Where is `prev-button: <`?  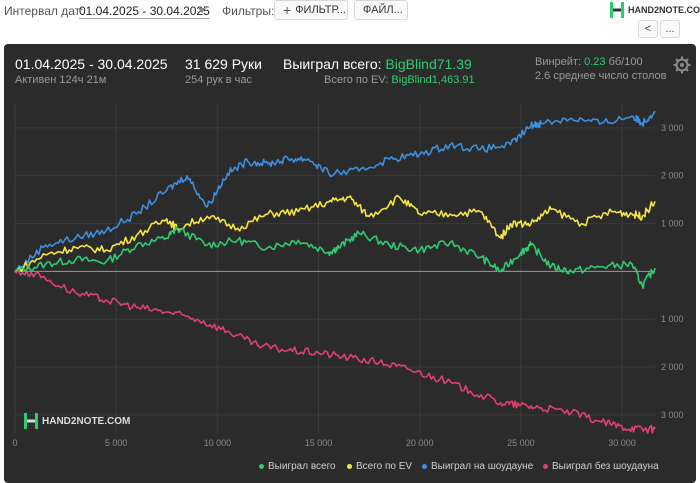 prev-button: < is located at coordinates (648, 29).